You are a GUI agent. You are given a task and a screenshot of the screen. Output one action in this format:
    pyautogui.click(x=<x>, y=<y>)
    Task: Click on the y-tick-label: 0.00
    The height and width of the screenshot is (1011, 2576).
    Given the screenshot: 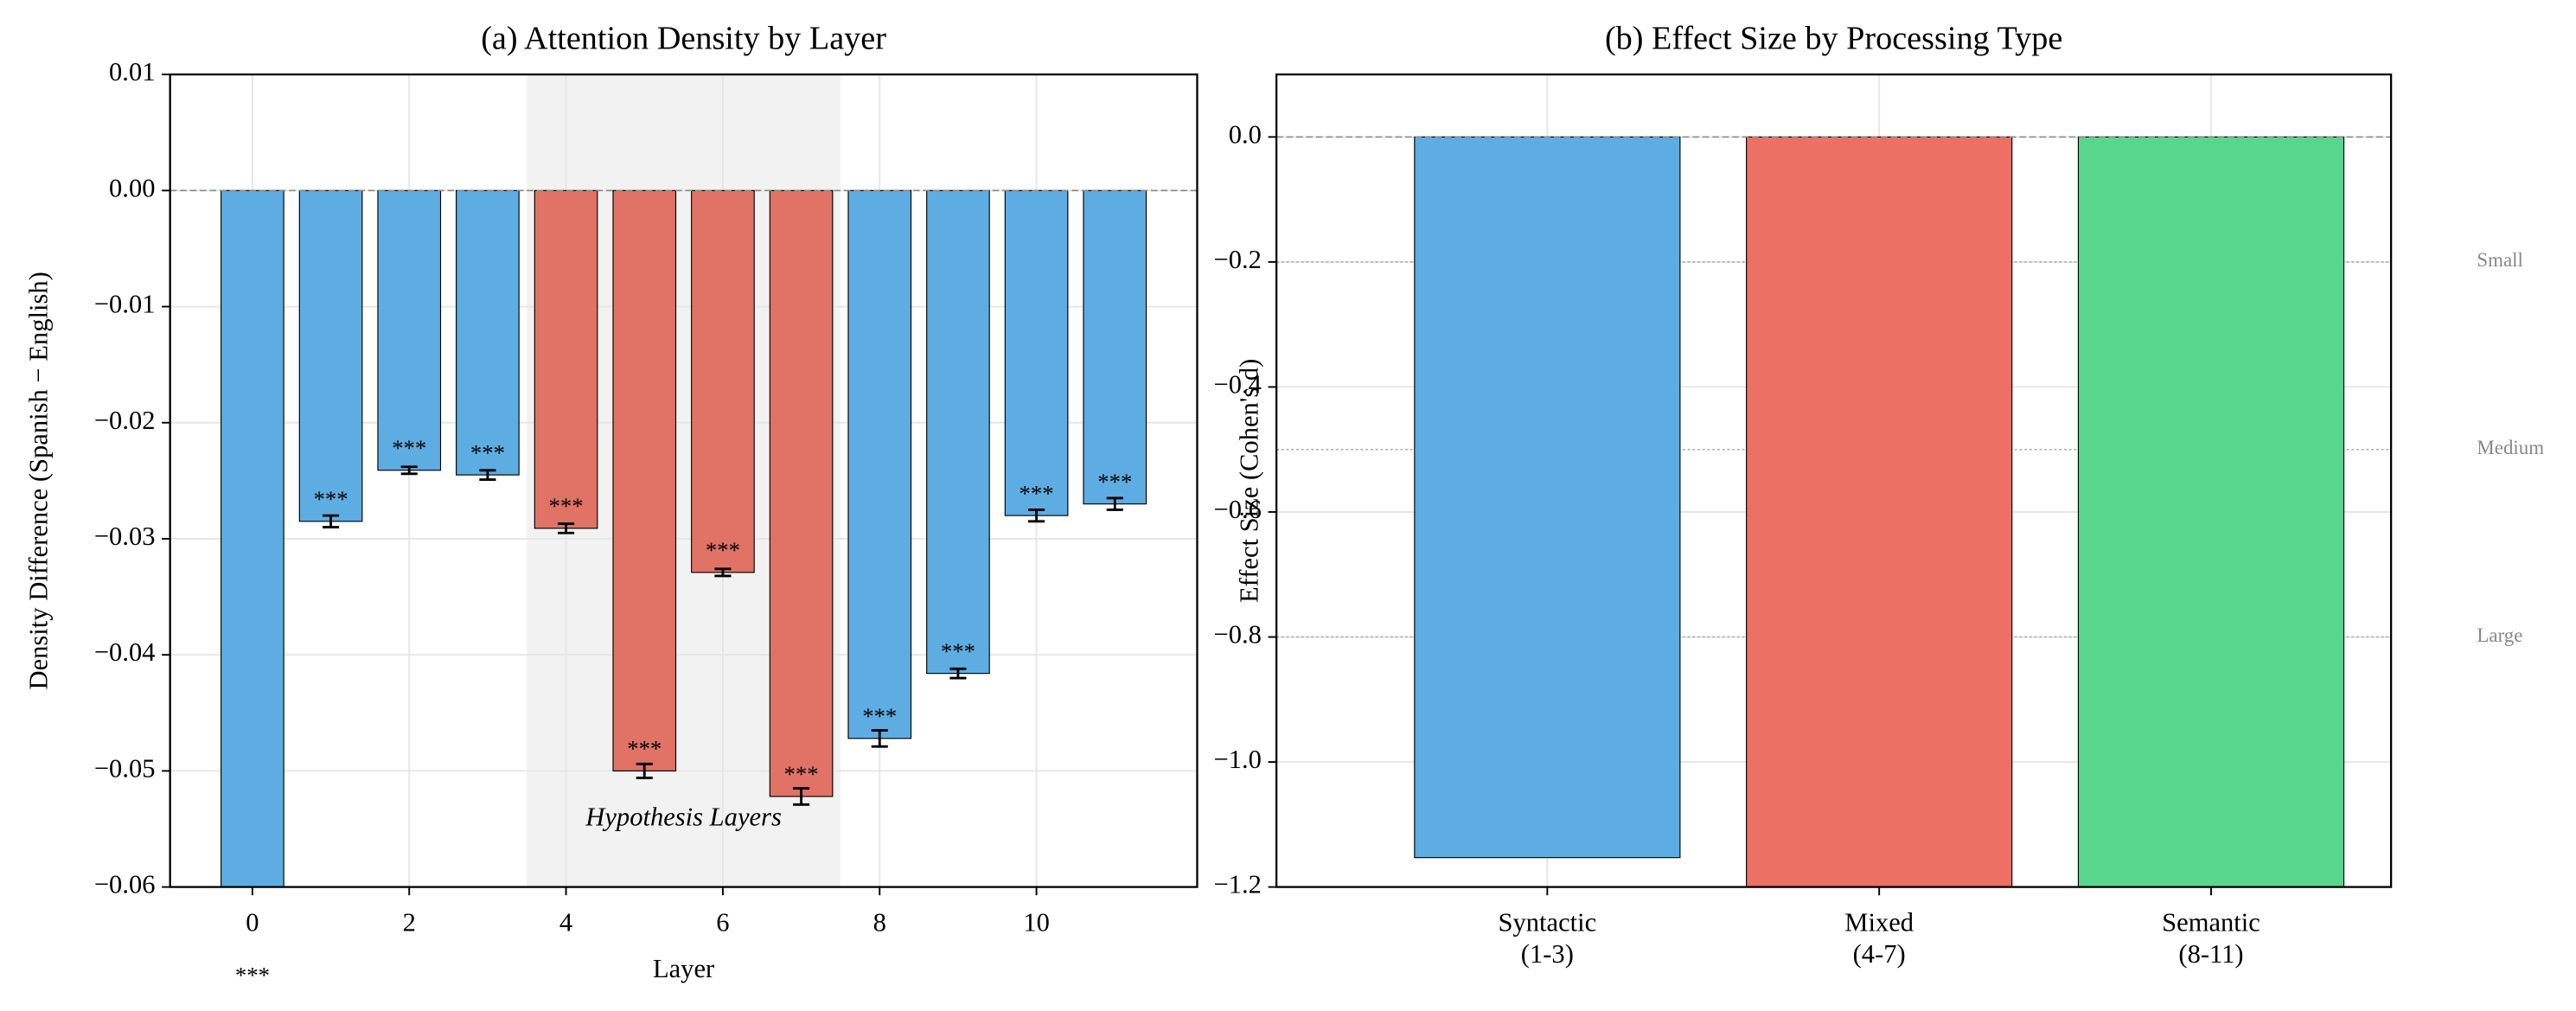 What is the action you would take?
    pyautogui.click(x=132, y=187)
    